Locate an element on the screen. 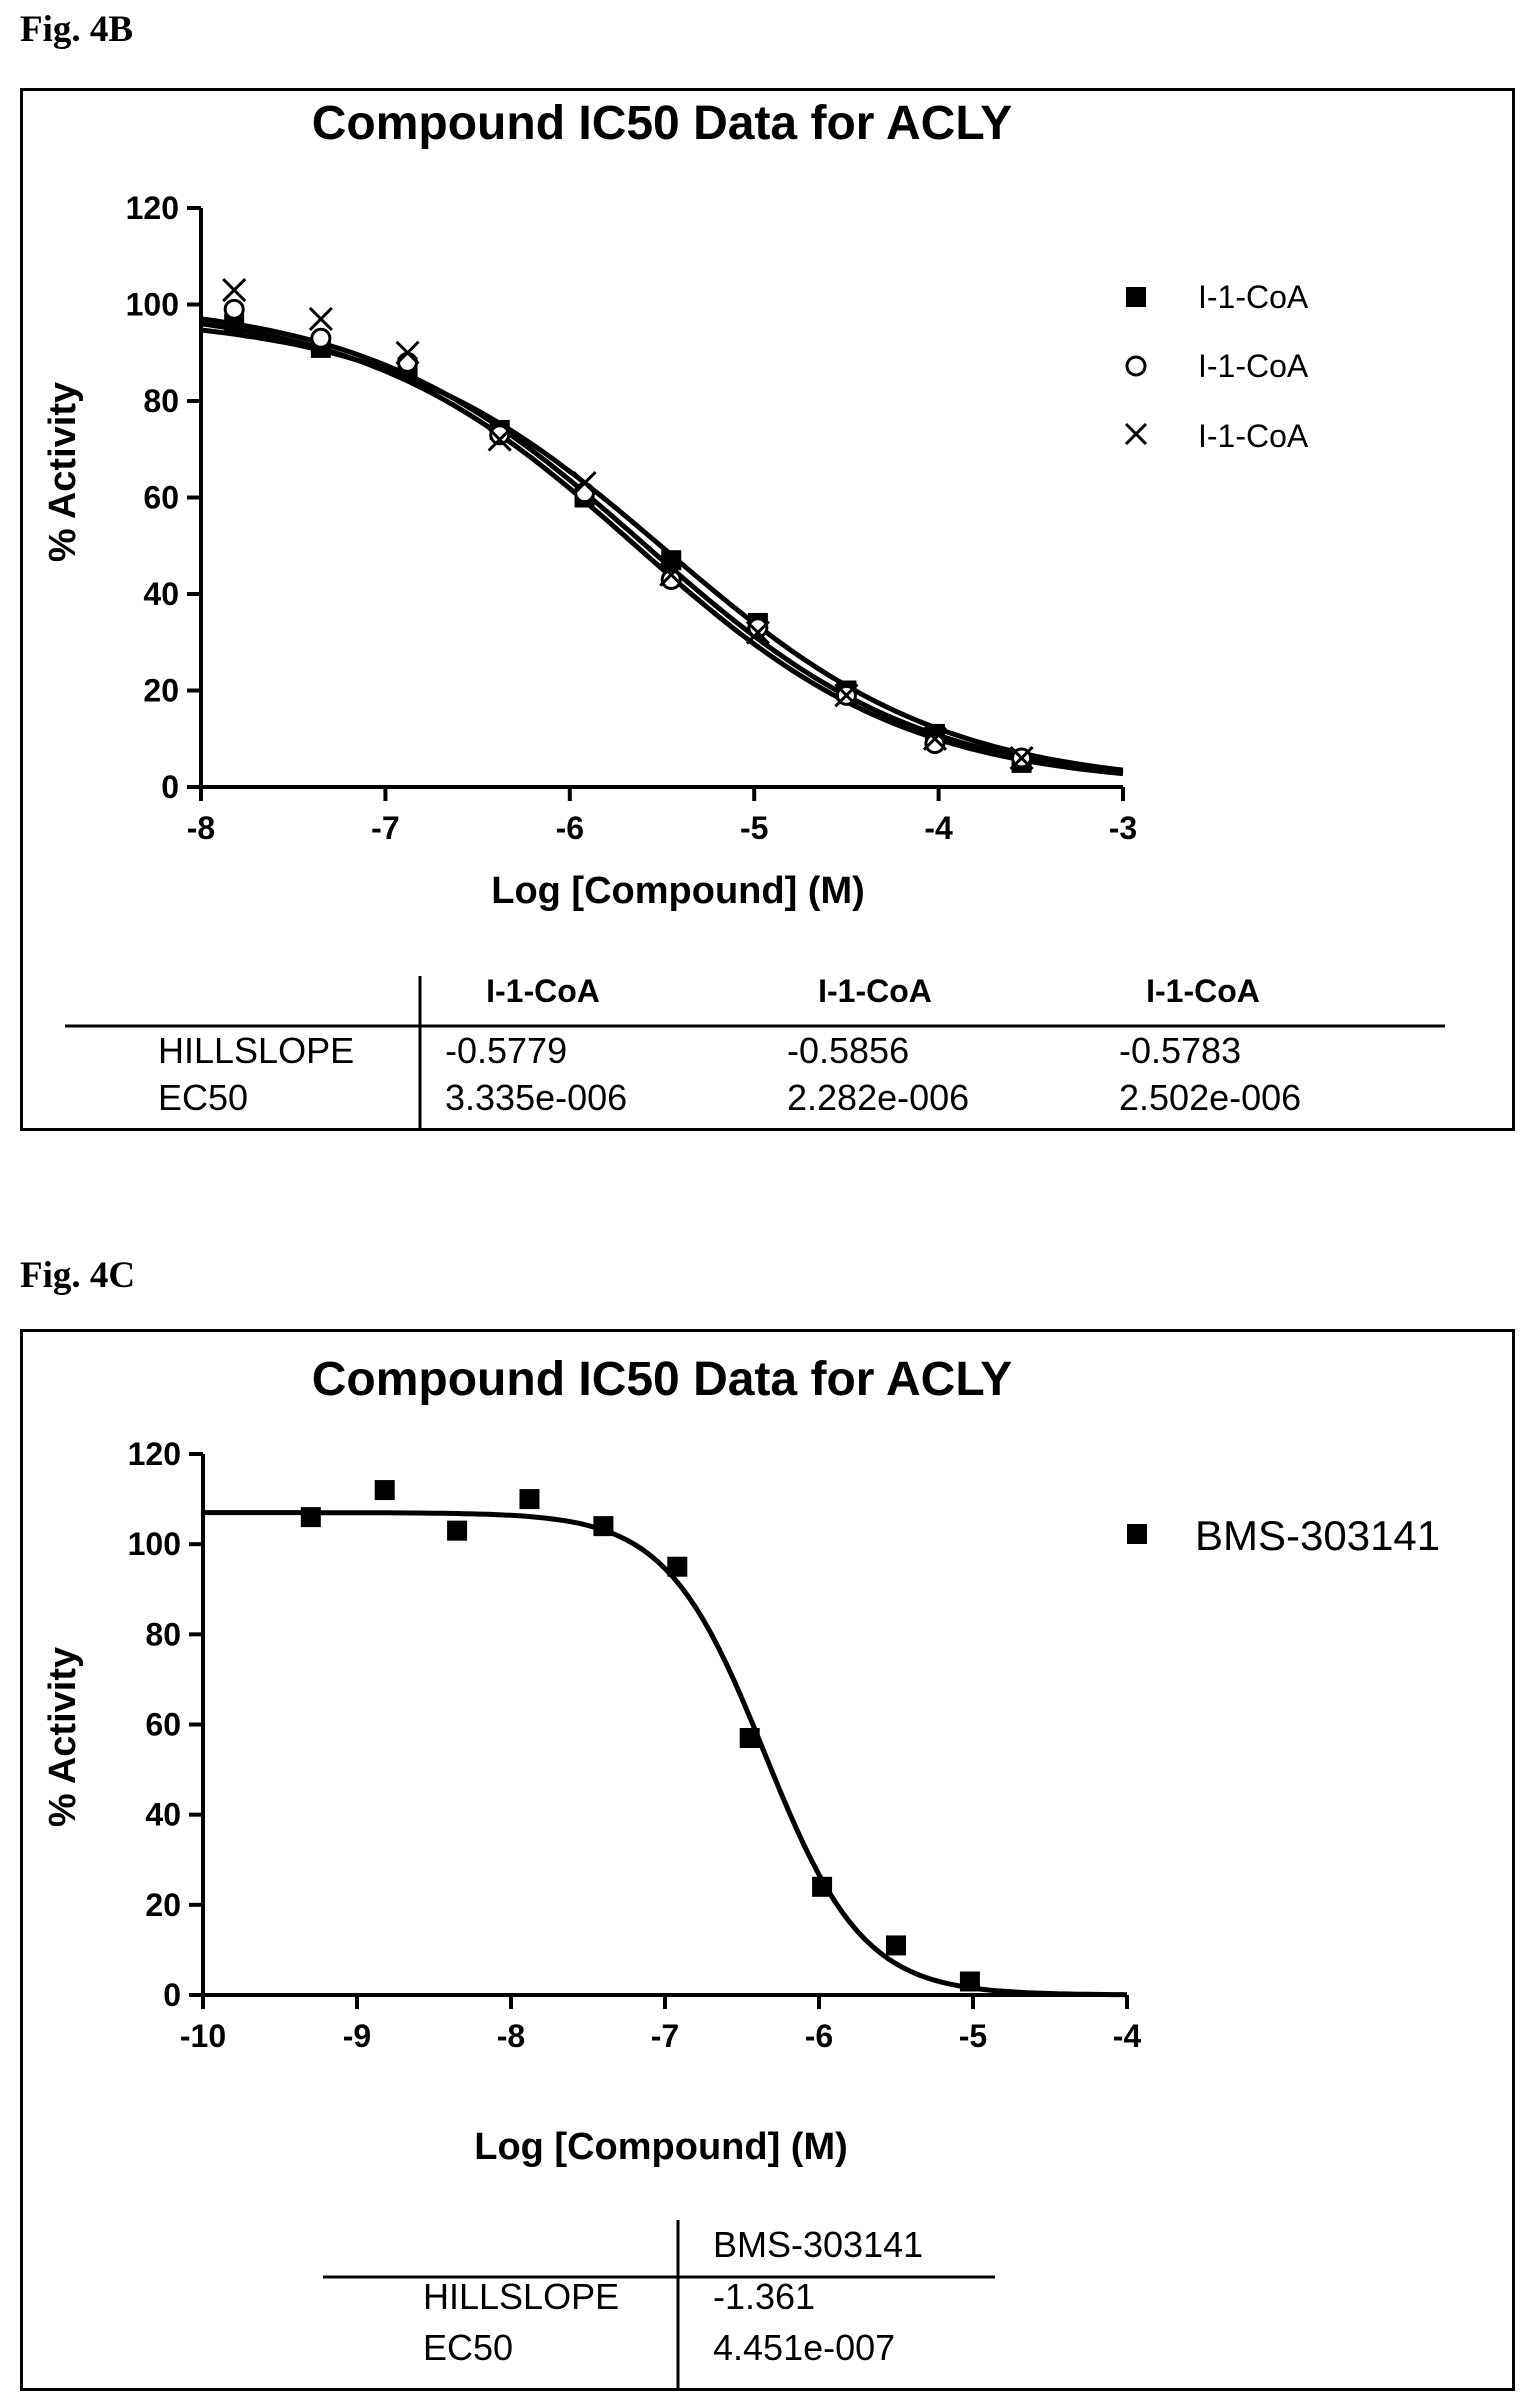 This screenshot has width=1535, height=2401. table-cell: 3.335e-006 is located at coordinates (536, 1097).